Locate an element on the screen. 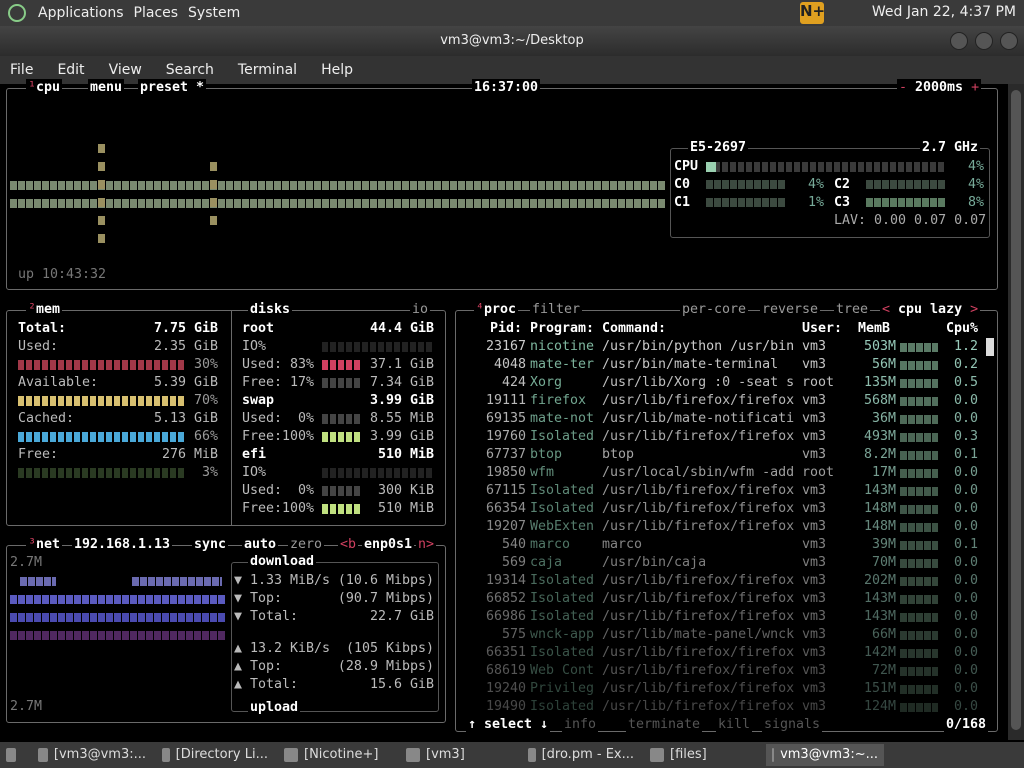 The width and height of the screenshot is (1024, 768). cpu-title: ¹cpu is located at coordinates (44, 88).